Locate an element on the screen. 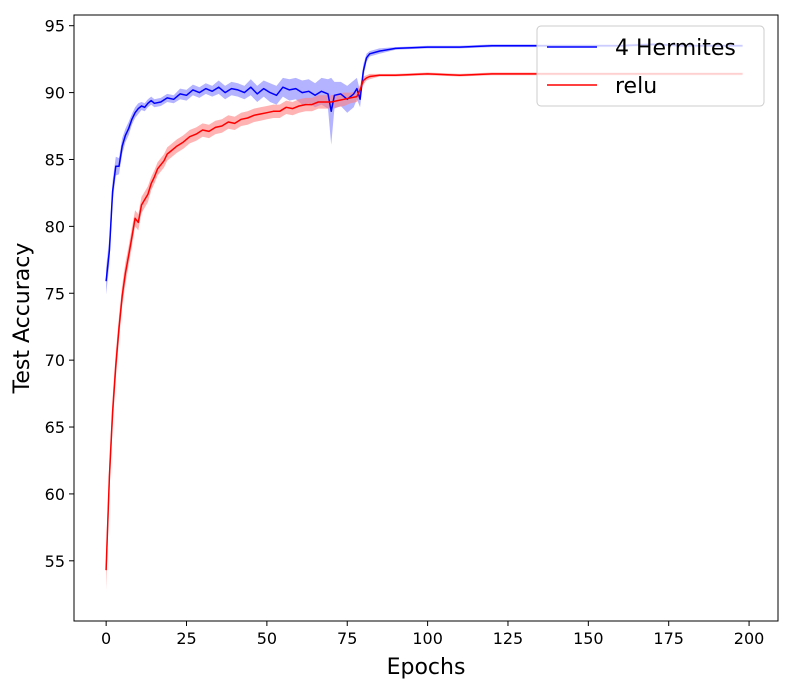 Image resolution: width=790 pixels, height=690 pixels. x-tick-label: 0 is located at coordinates (106, 638).